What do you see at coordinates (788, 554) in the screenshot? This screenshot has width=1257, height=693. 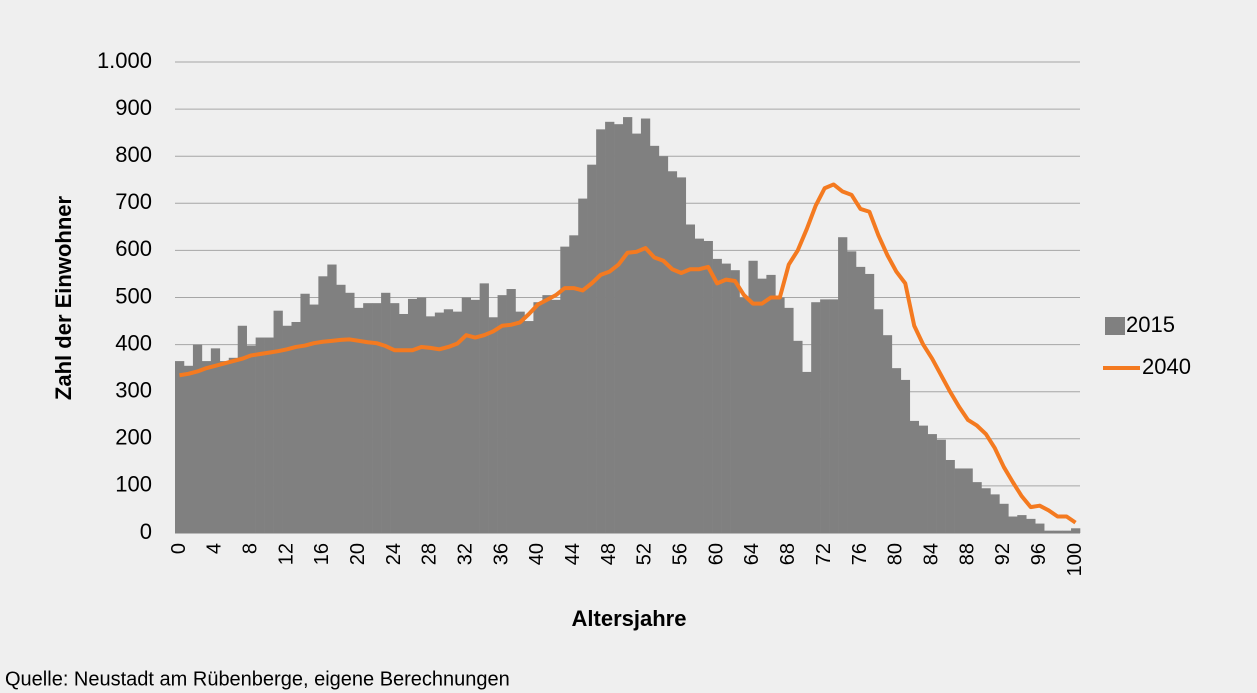 I see `x-tick-label: 68` at bounding box center [788, 554].